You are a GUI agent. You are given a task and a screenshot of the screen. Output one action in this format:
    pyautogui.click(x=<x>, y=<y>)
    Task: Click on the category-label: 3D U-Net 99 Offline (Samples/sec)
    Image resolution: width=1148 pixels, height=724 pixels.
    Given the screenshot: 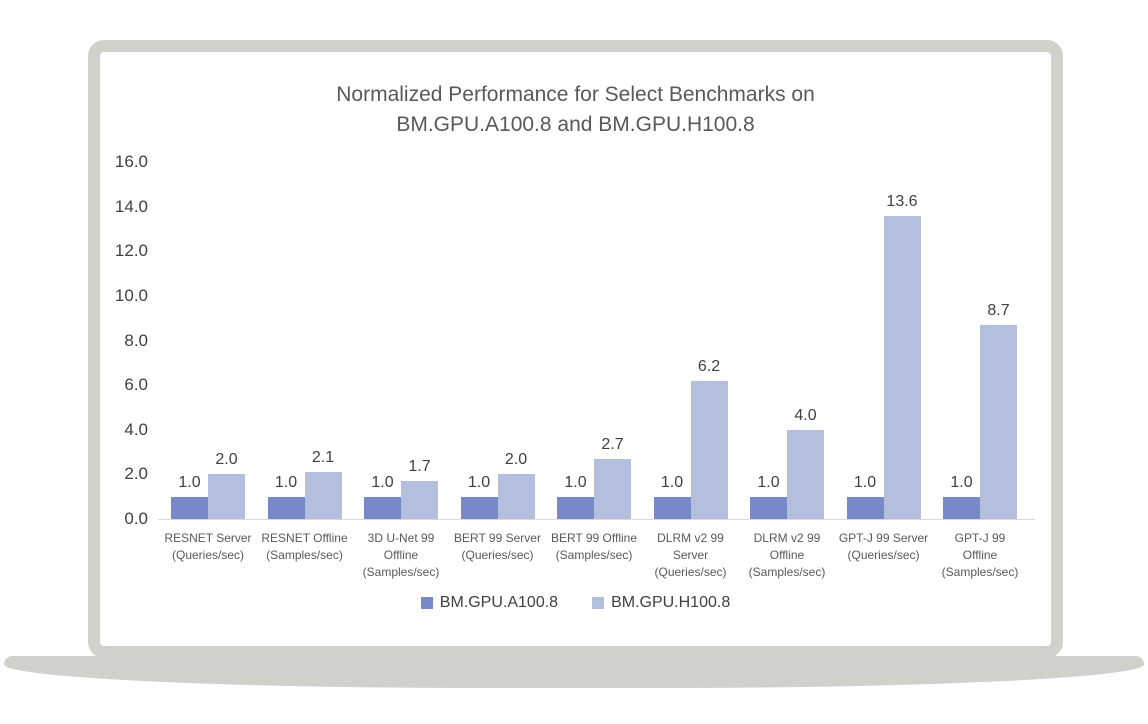 What is the action you would take?
    pyautogui.click(x=401, y=555)
    